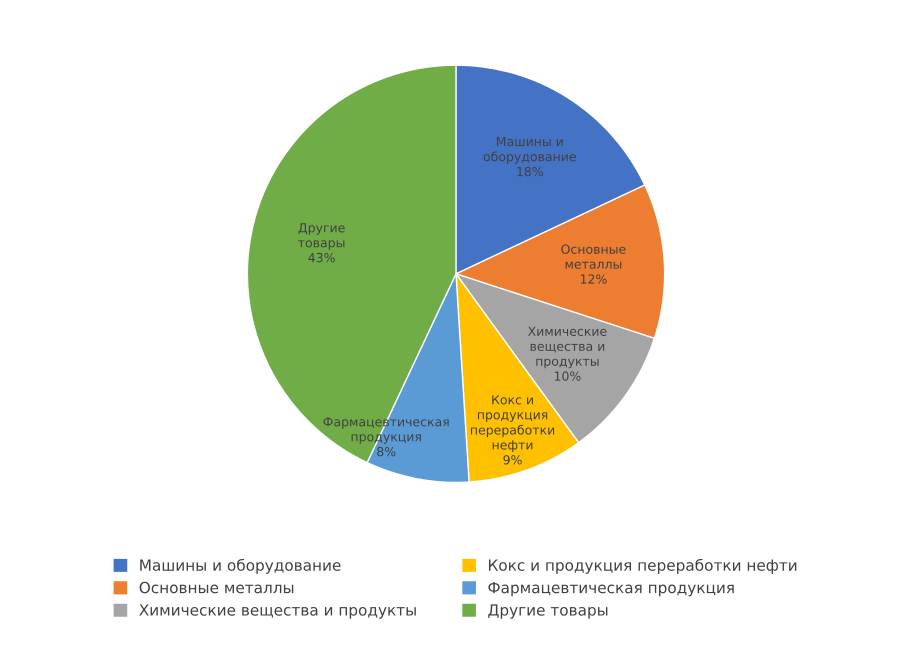 The image size is (912, 652). Describe the element at coordinates (548, 611) in the screenshot. I see `legend-label: Другие товары` at that location.